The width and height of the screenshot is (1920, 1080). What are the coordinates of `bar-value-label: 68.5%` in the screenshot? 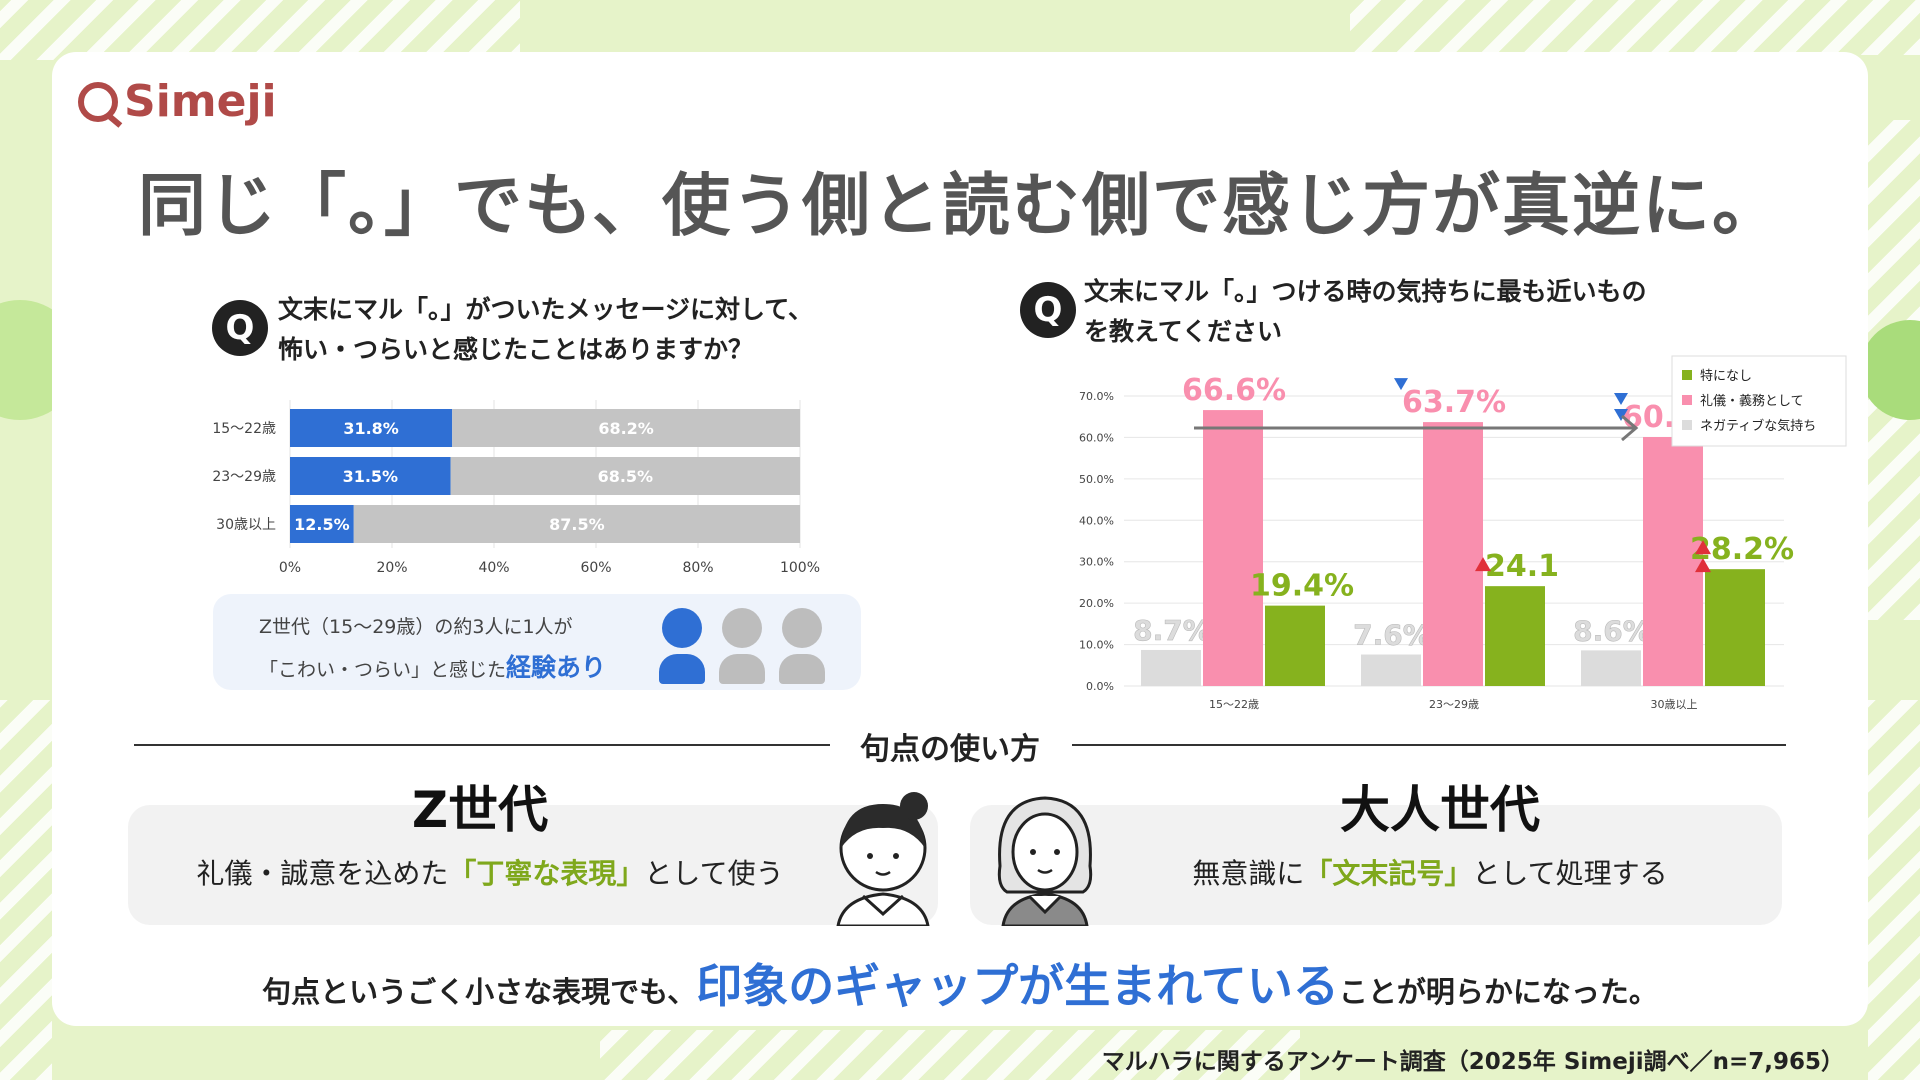 It's located at (626, 476).